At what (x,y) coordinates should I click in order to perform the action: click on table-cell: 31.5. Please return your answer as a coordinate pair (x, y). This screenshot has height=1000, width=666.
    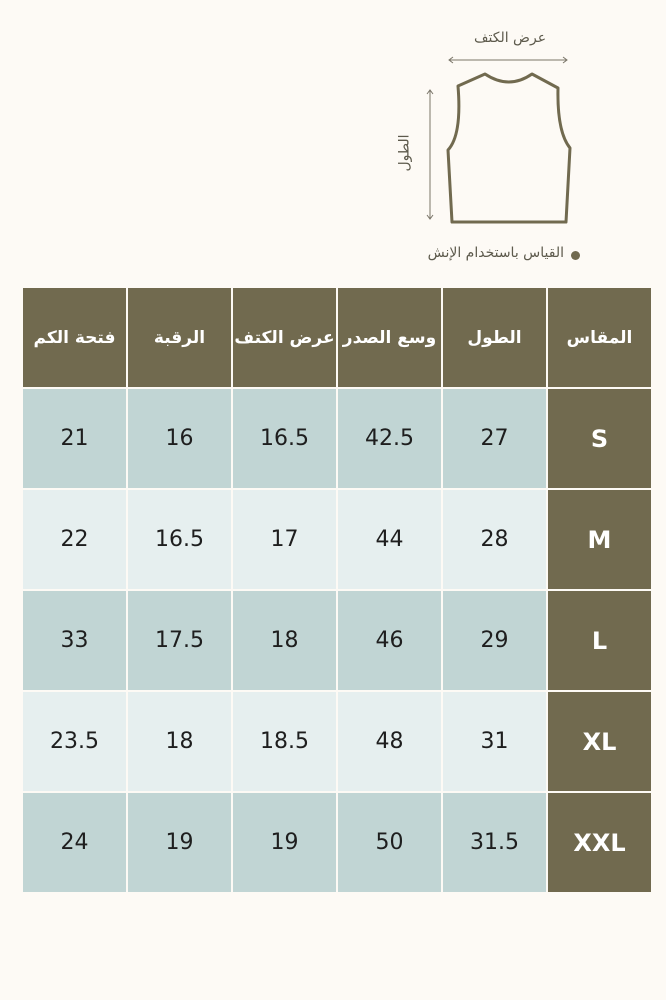
    Looking at the image, I should click on (494, 842).